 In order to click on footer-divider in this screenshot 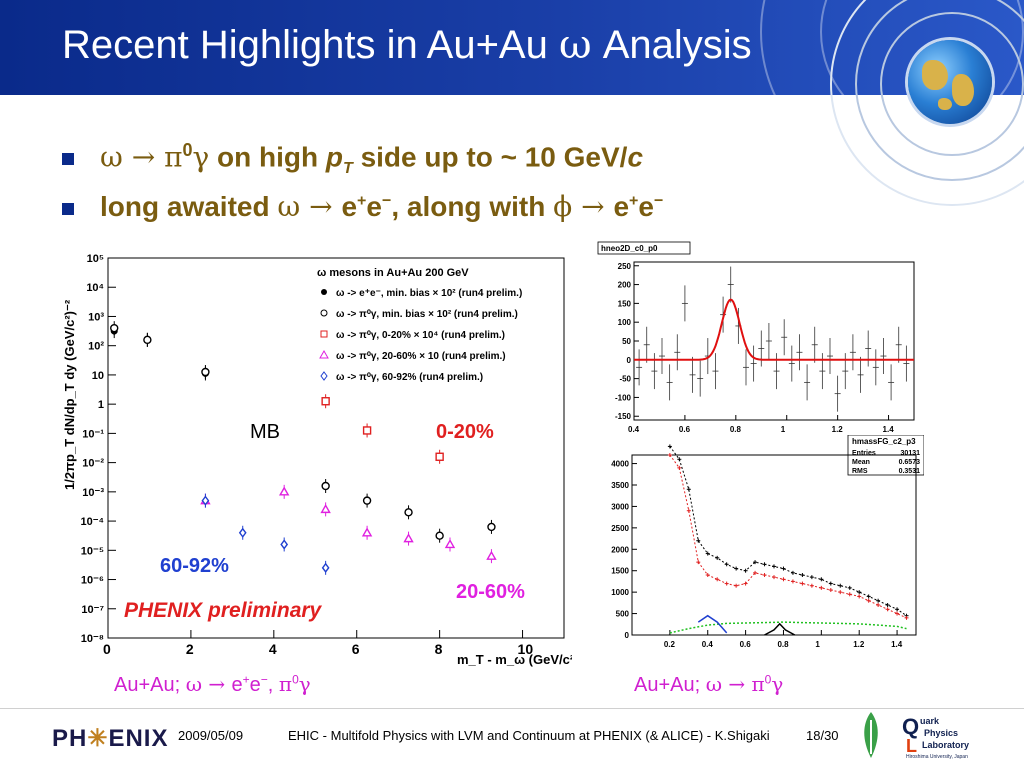, I will do `click(512, 708)`.